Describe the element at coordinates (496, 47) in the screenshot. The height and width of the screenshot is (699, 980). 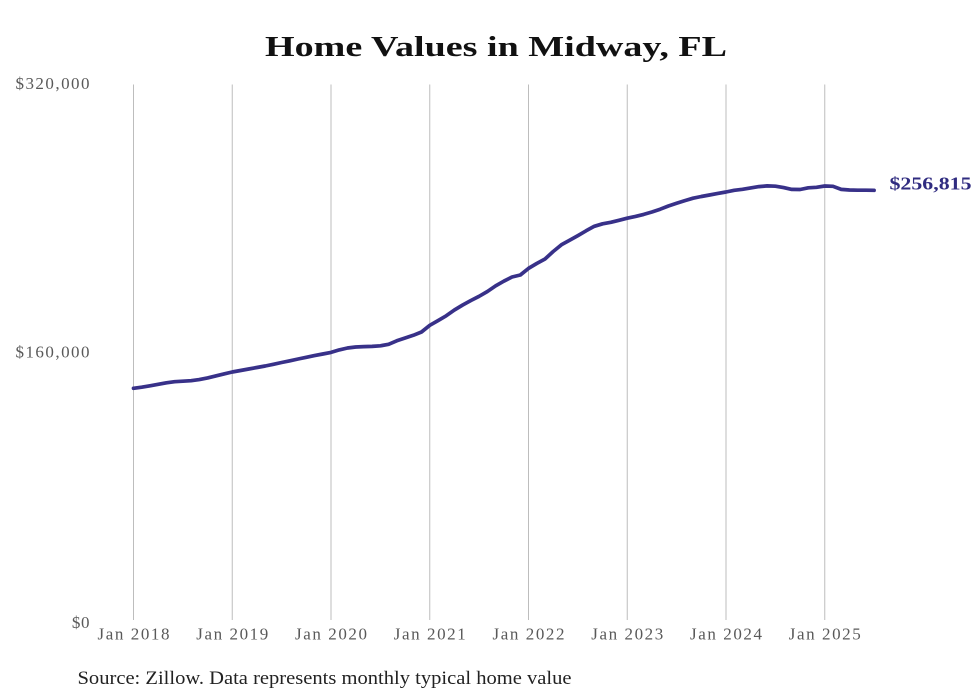
I see `svg-text: Home Values in Midway, FL` at that location.